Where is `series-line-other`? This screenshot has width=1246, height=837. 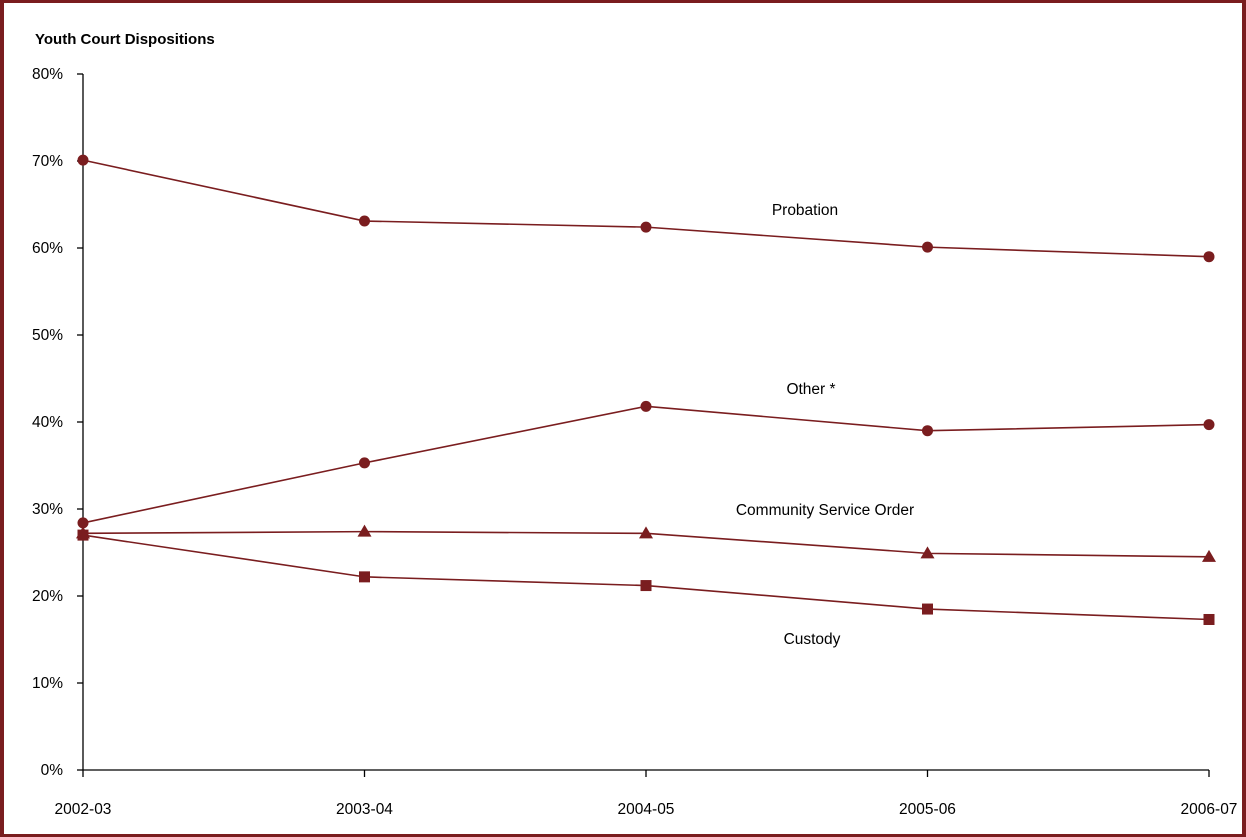 series-line-other is located at coordinates (646, 464).